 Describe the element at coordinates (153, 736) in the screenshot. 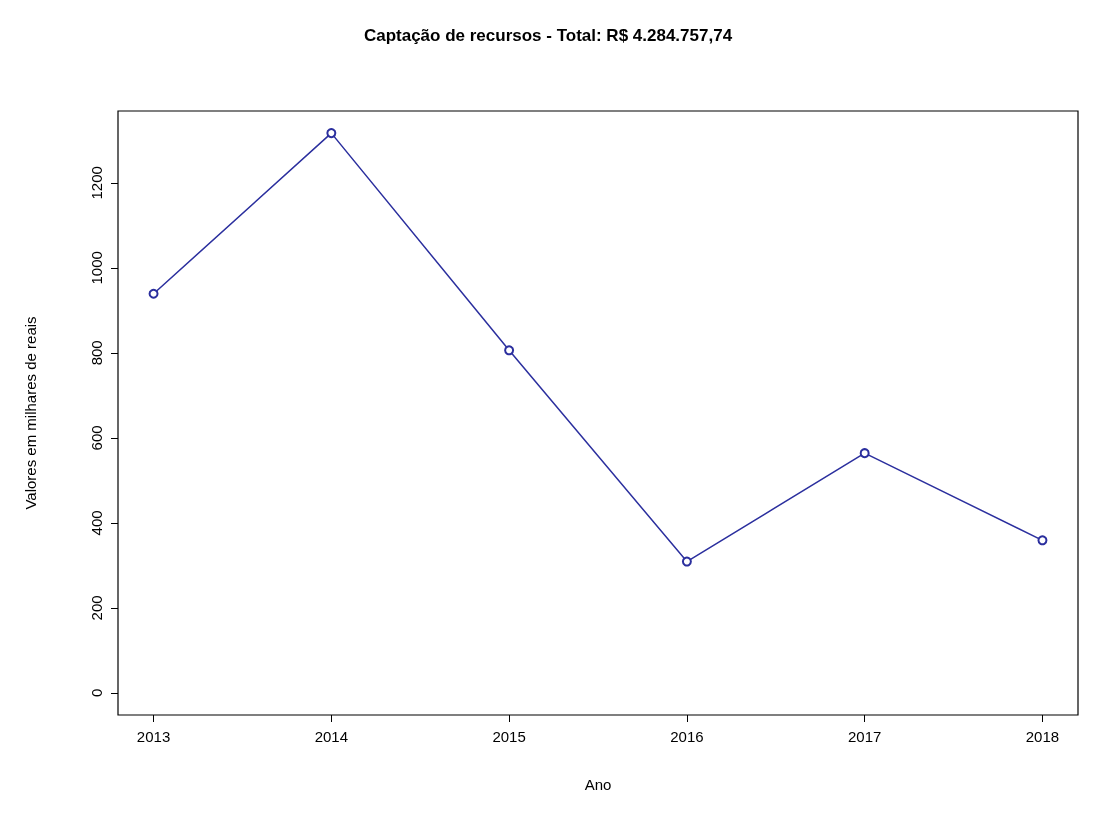

I see `x-tick-label: 2013` at that location.